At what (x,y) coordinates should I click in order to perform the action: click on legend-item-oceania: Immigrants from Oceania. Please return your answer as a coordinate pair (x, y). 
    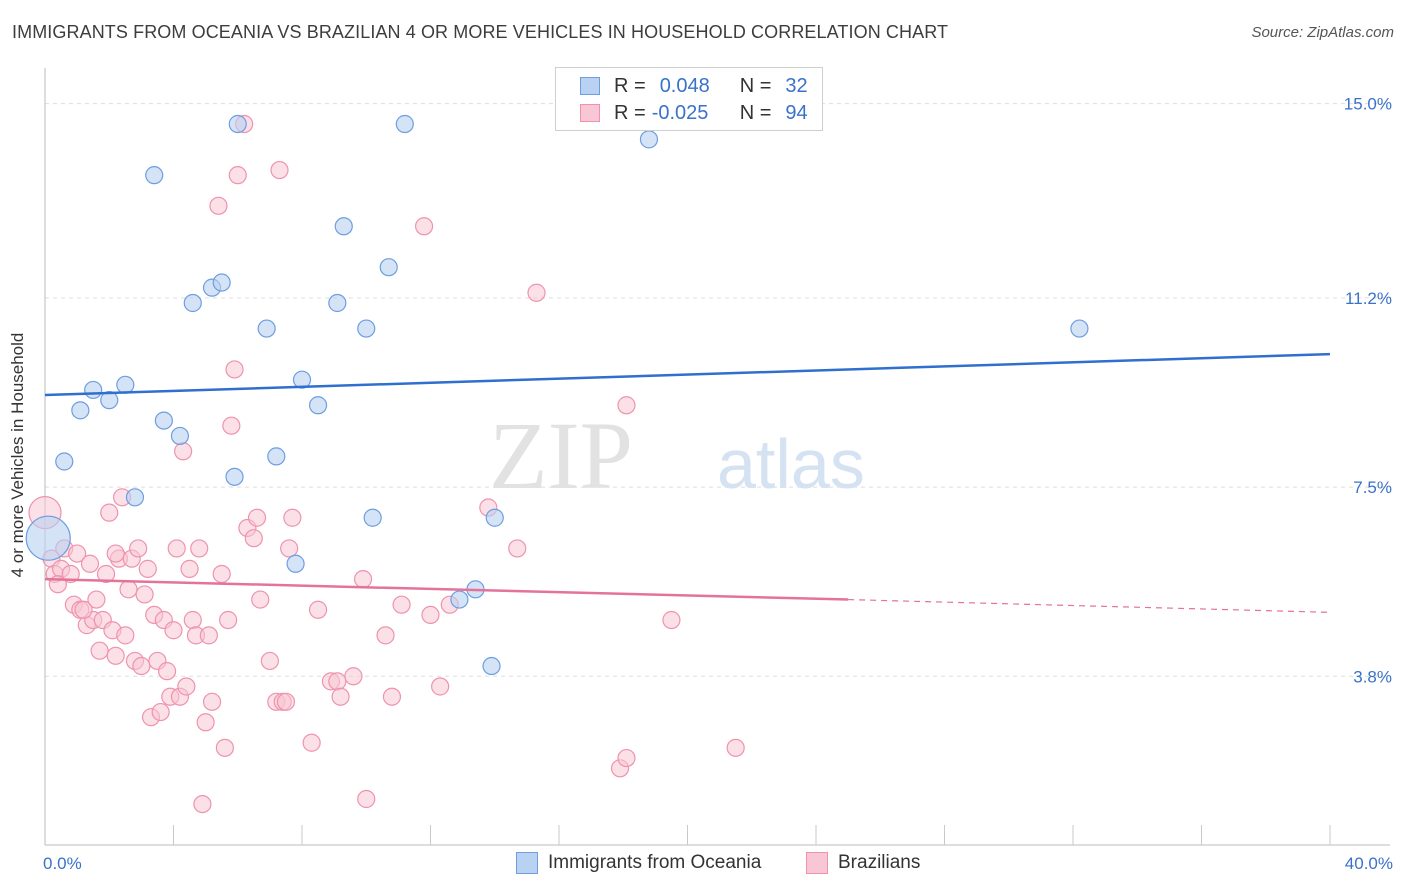
    Looking at the image, I should click on (638, 863).